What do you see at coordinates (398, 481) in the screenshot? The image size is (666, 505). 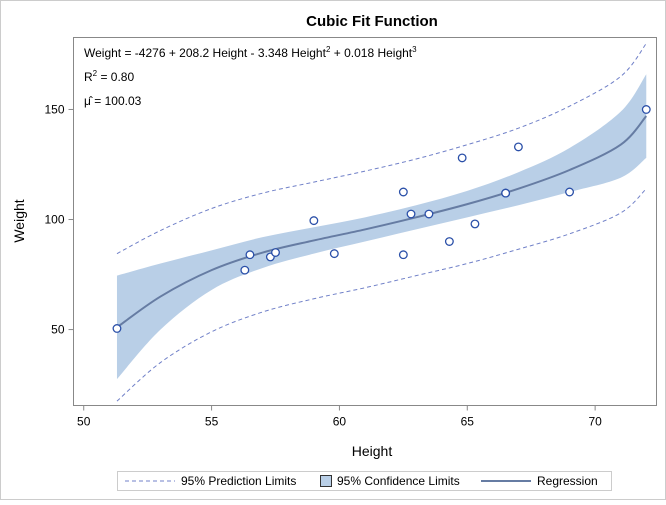 I see `legend-confidence-label: 95% Confidence Limits` at bounding box center [398, 481].